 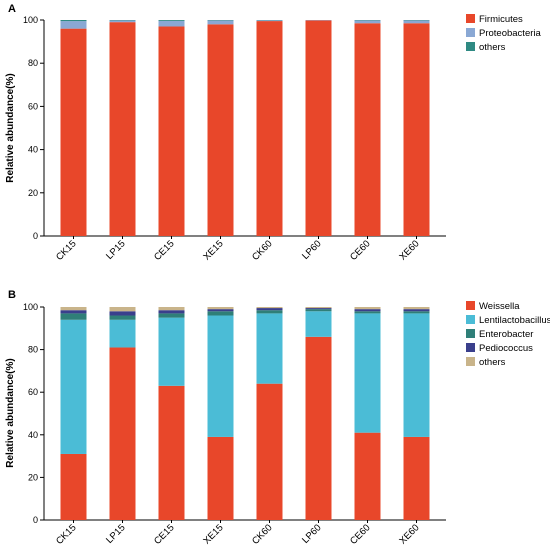 I want to click on bar-ck15-weissella, so click(x=73, y=486).